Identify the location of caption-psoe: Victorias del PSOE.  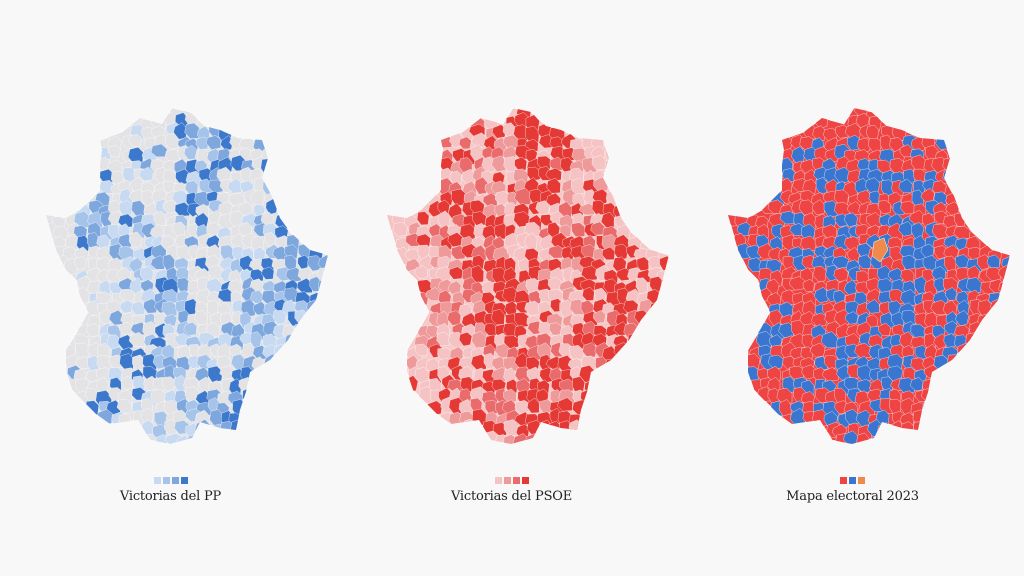
(511, 496).